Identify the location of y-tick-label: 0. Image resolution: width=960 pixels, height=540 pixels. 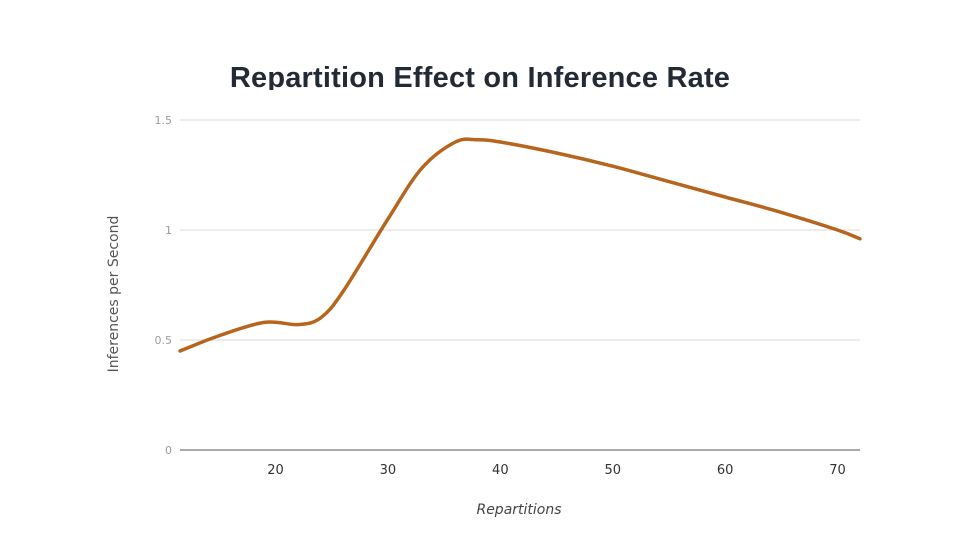
(168, 450).